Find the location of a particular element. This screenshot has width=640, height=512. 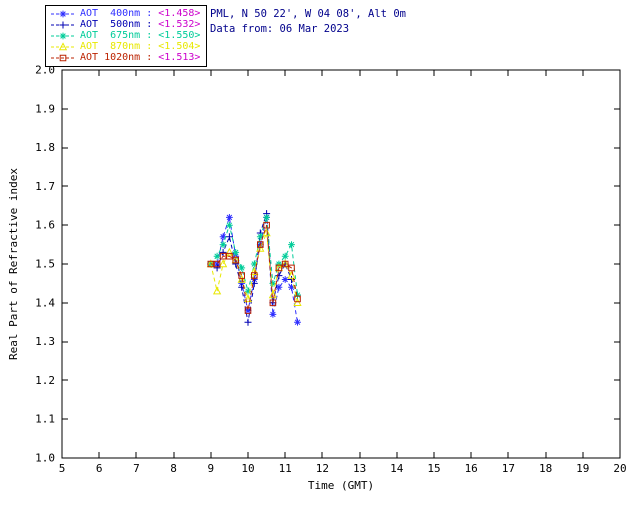

x-tick-label: 14 is located at coordinates (397, 468).